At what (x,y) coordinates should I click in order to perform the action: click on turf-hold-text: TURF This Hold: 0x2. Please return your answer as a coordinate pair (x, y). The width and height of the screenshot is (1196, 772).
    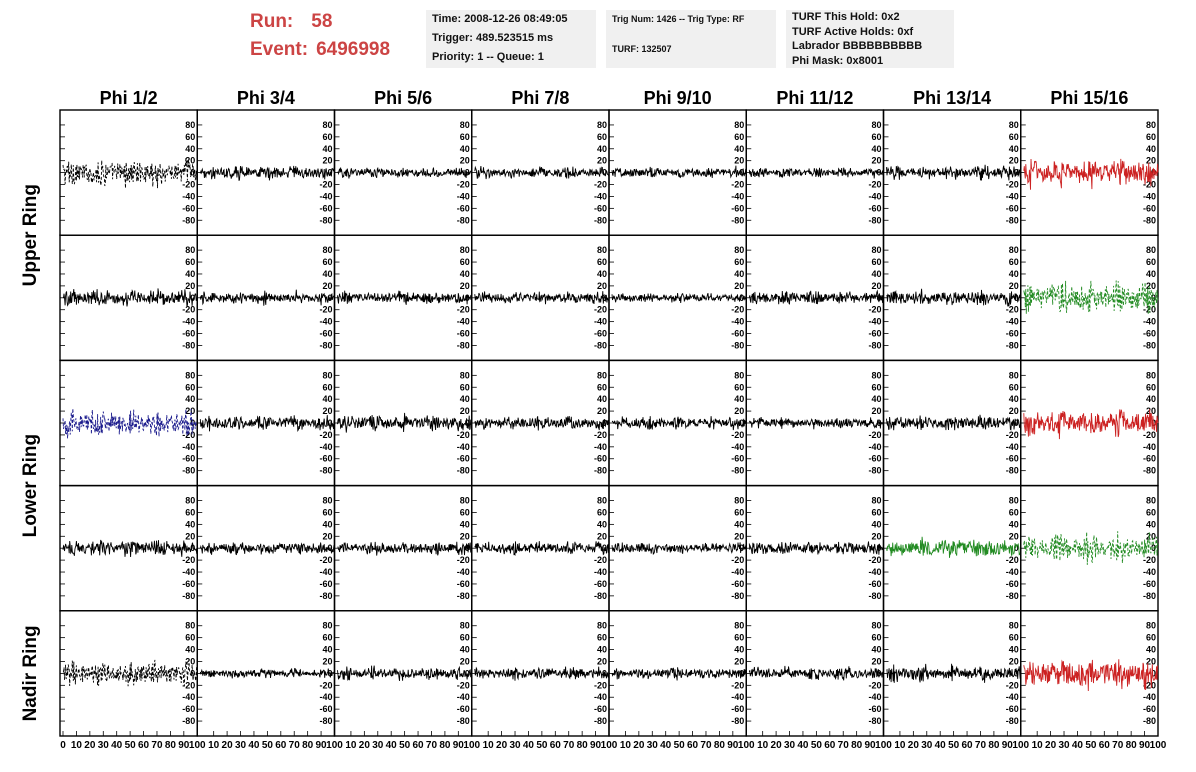
    Looking at the image, I should click on (846, 17).